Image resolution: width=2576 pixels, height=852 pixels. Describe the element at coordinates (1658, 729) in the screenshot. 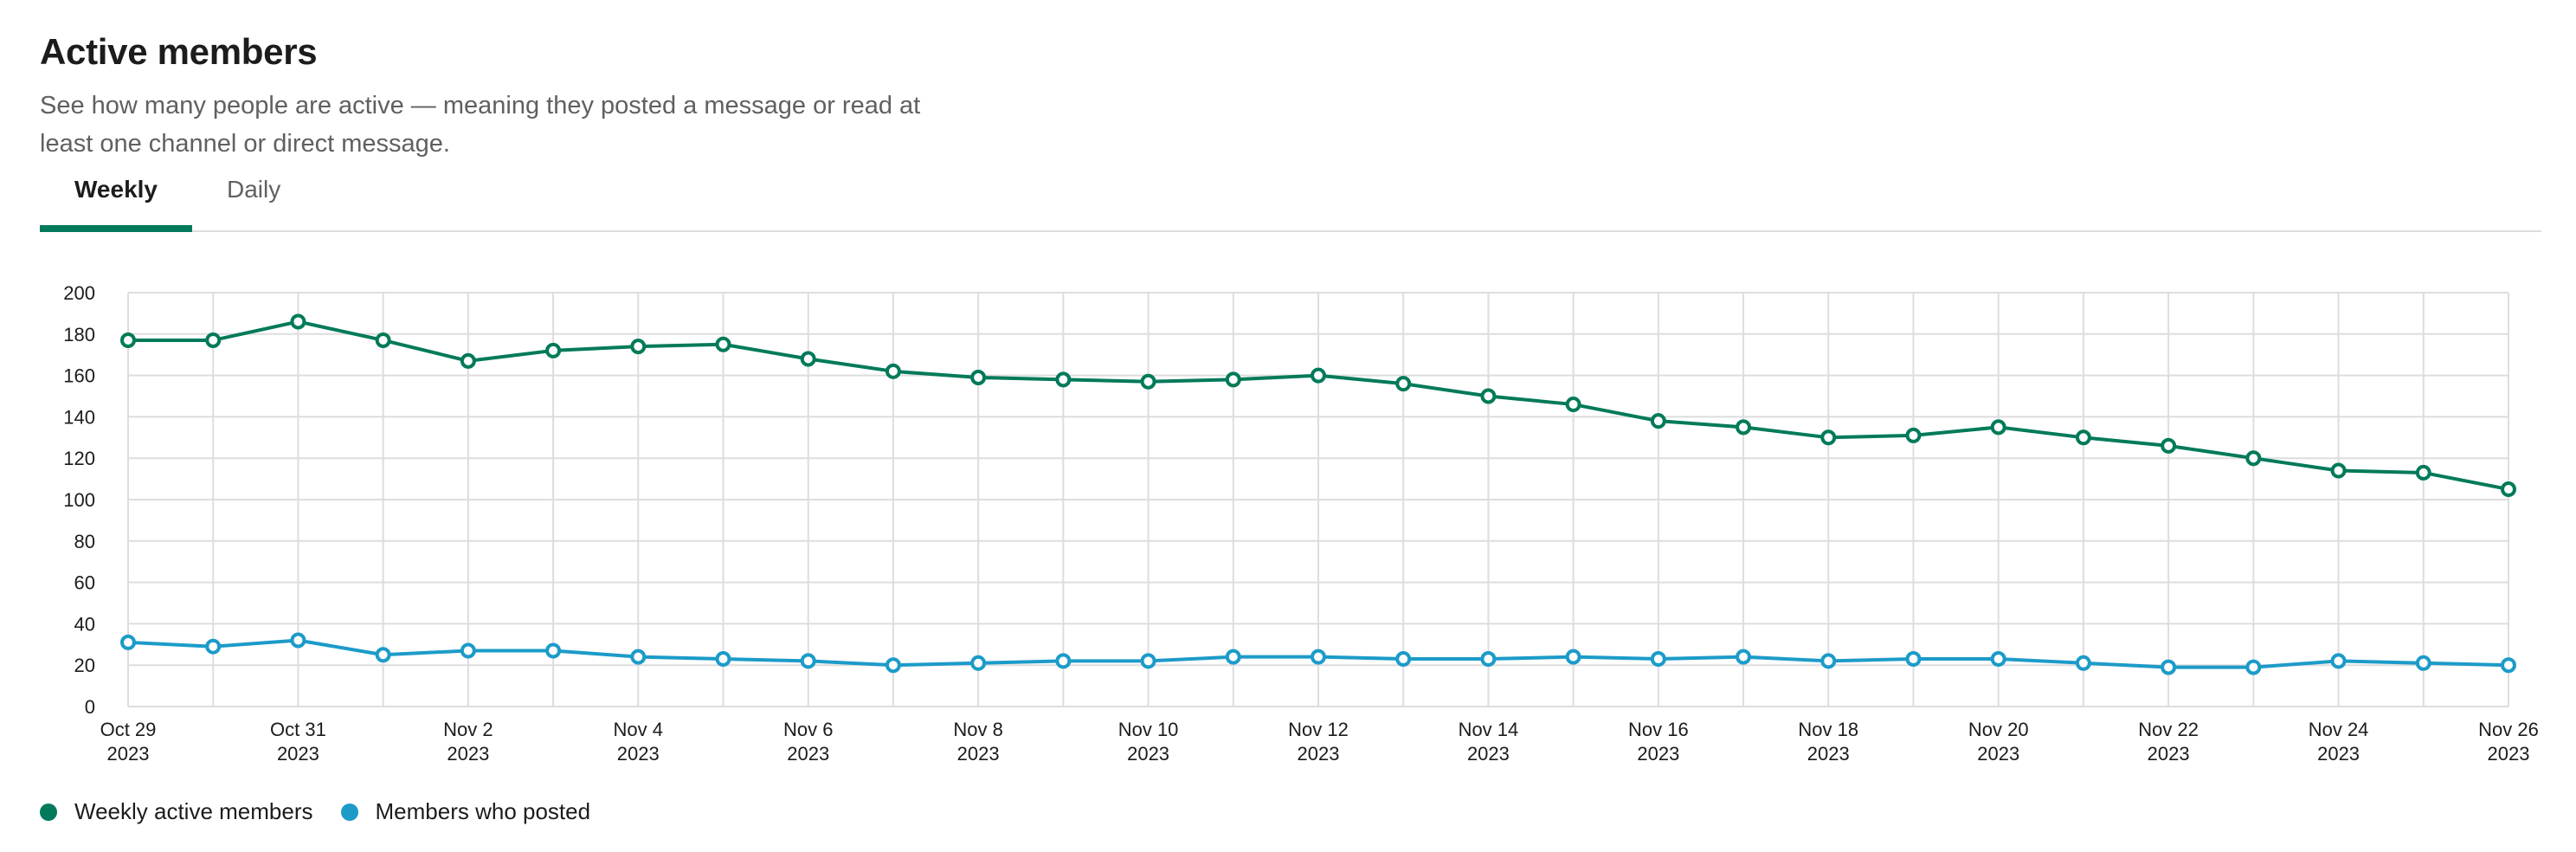

I see `x-tick-label: Nov 16` at that location.